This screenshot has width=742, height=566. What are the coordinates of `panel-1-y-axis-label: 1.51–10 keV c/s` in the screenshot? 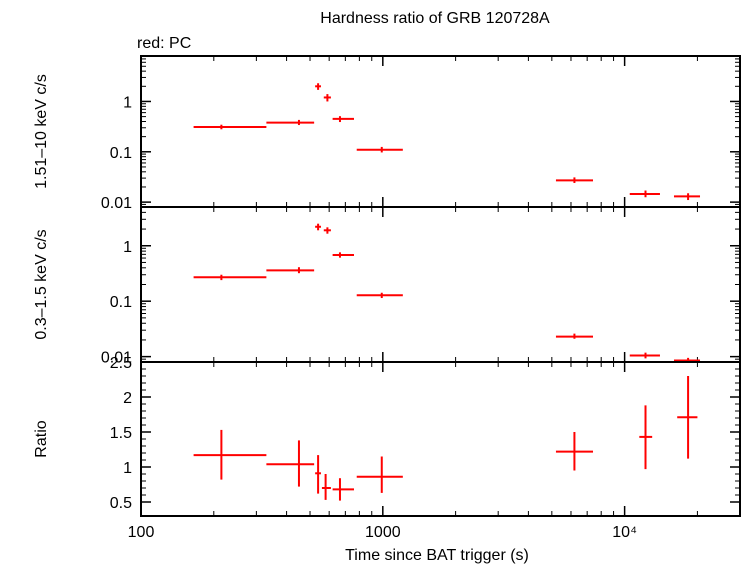 It's located at (41, 131).